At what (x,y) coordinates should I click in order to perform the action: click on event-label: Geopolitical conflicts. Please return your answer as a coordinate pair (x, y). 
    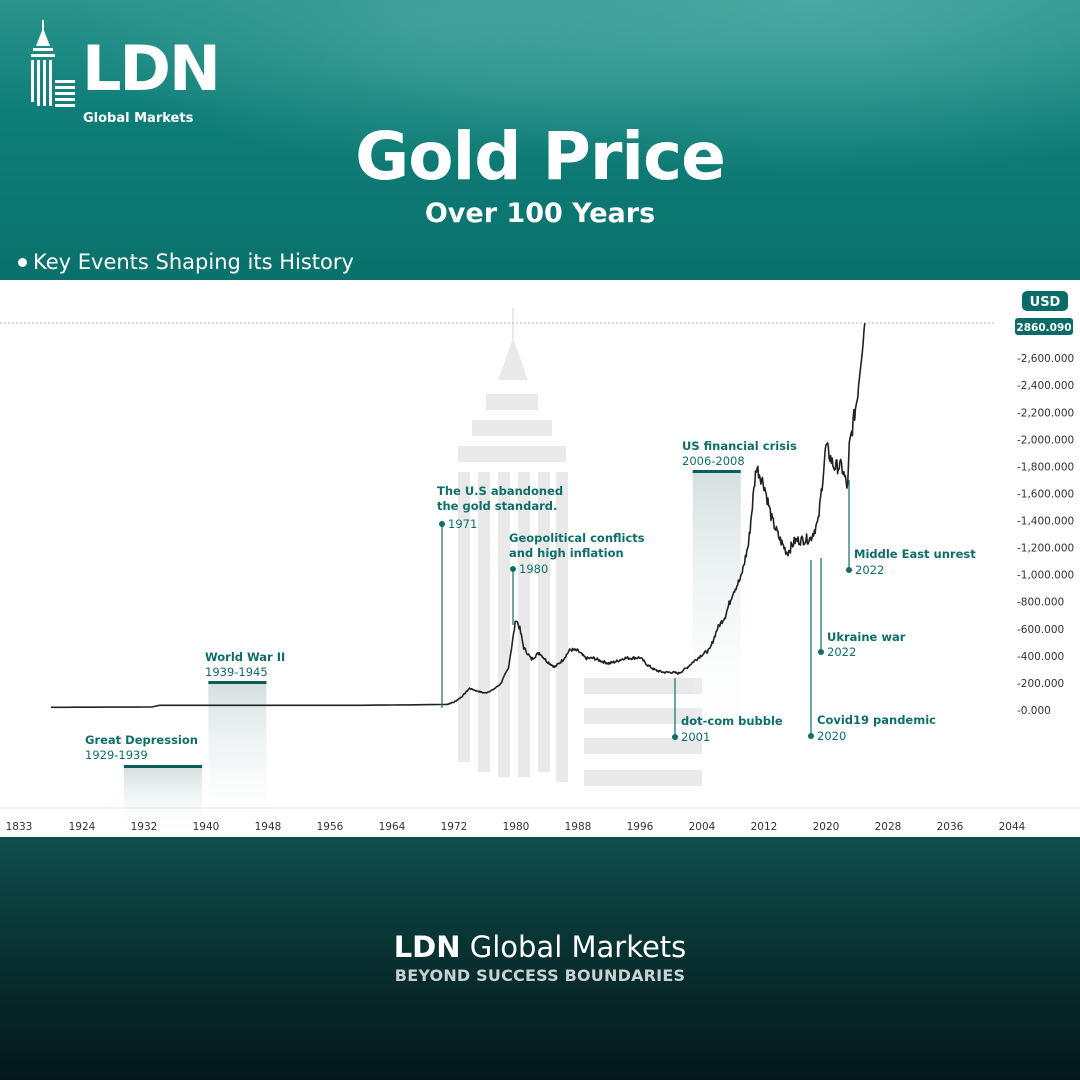
    Looking at the image, I should click on (577, 538).